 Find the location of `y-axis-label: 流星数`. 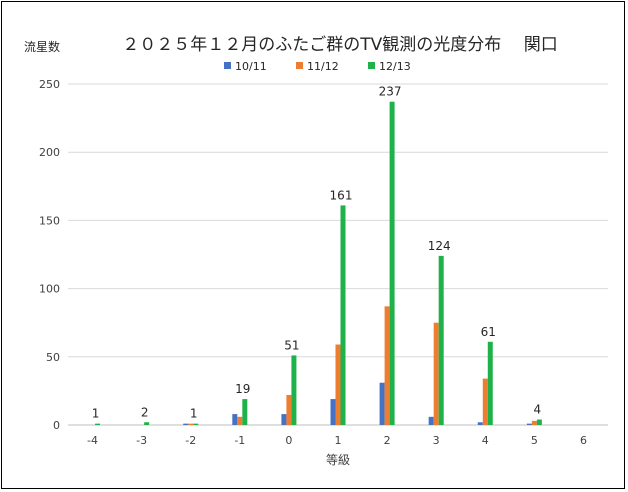

y-axis-label: 流星数 is located at coordinates (42, 46).